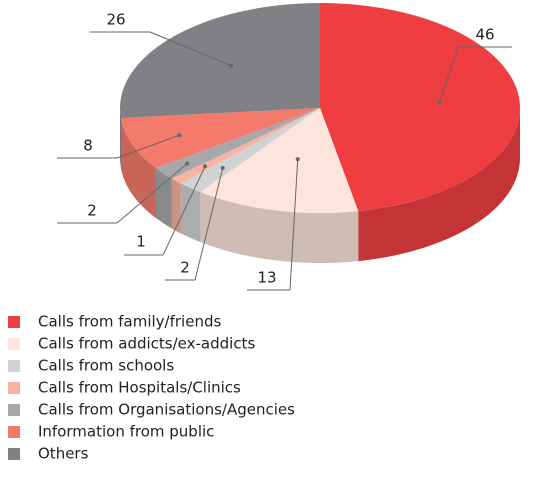 The height and width of the screenshot is (497, 534). What do you see at coordinates (166, 410) in the screenshot?
I see `legend-label: Calls from Organisations/Agencies` at bounding box center [166, 410].